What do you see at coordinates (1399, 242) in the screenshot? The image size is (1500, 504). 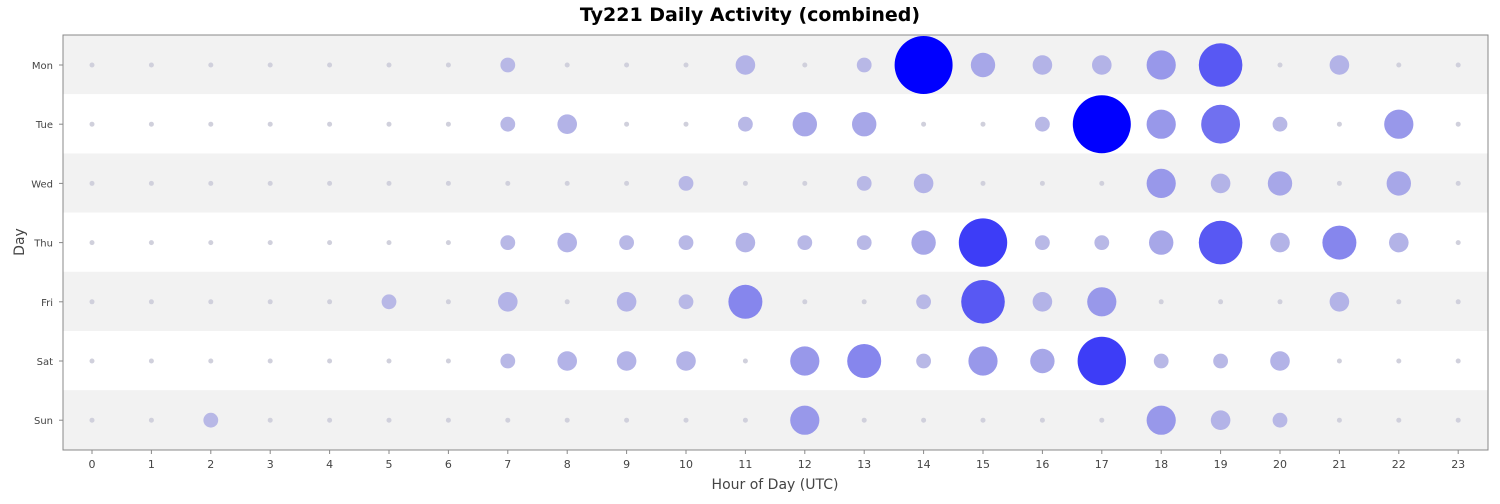 I see `bubble-thu-h22` at bounding box center [1399, 242].